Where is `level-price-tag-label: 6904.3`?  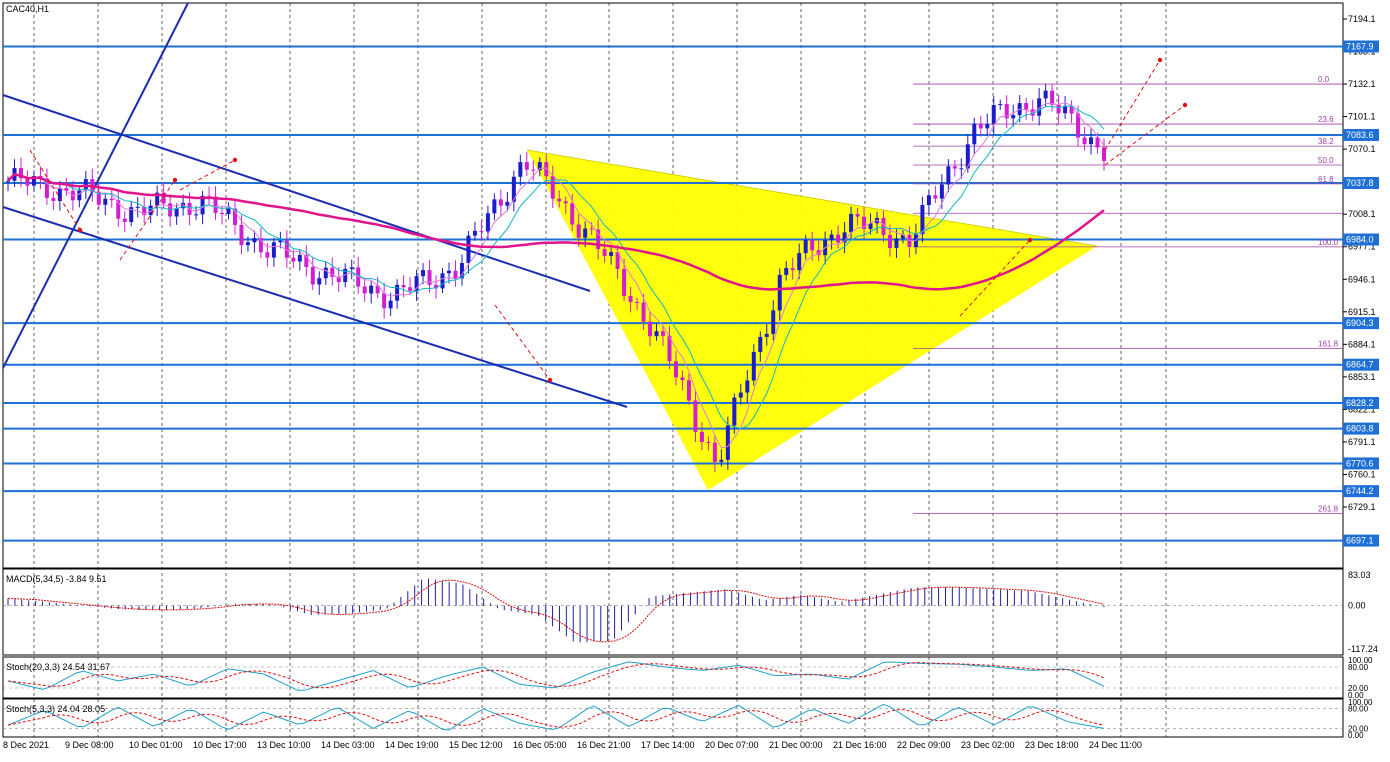 level-price-tag-label: 6904.3 is located at coordinates (1360, 323).